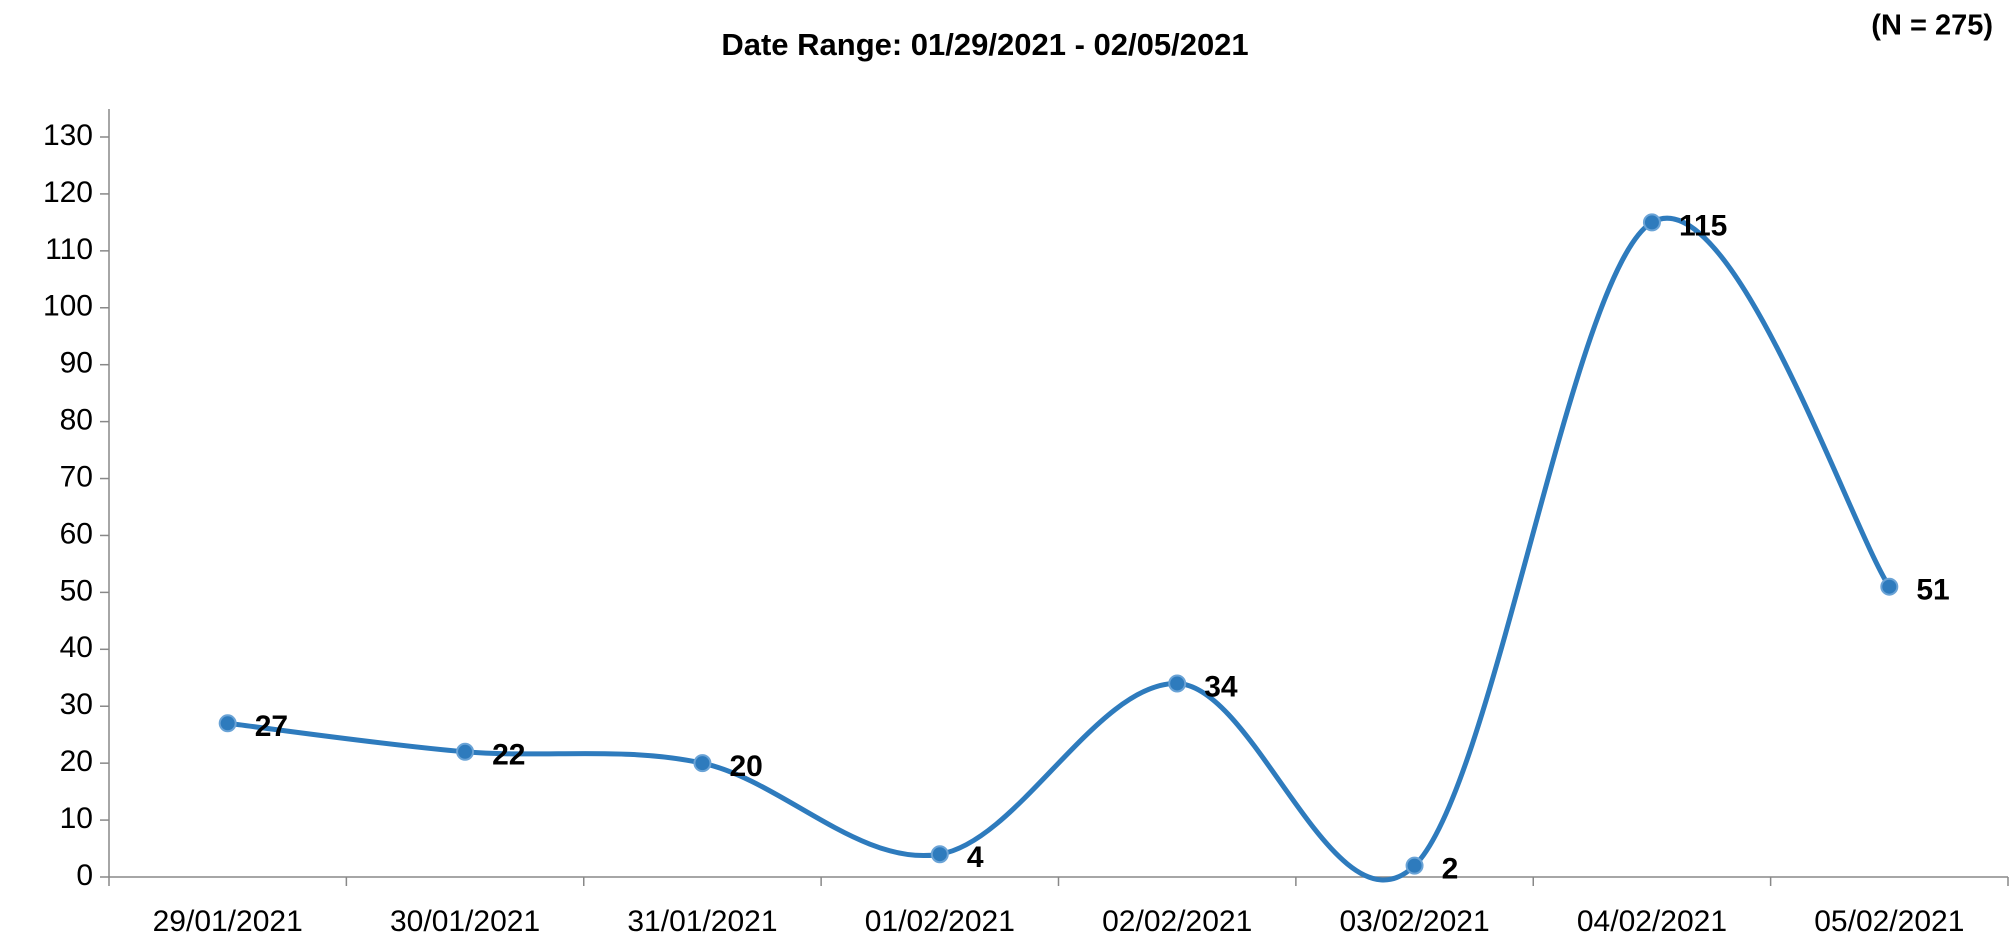  I want to click on y-tick-label: 130, so click(68, 135).